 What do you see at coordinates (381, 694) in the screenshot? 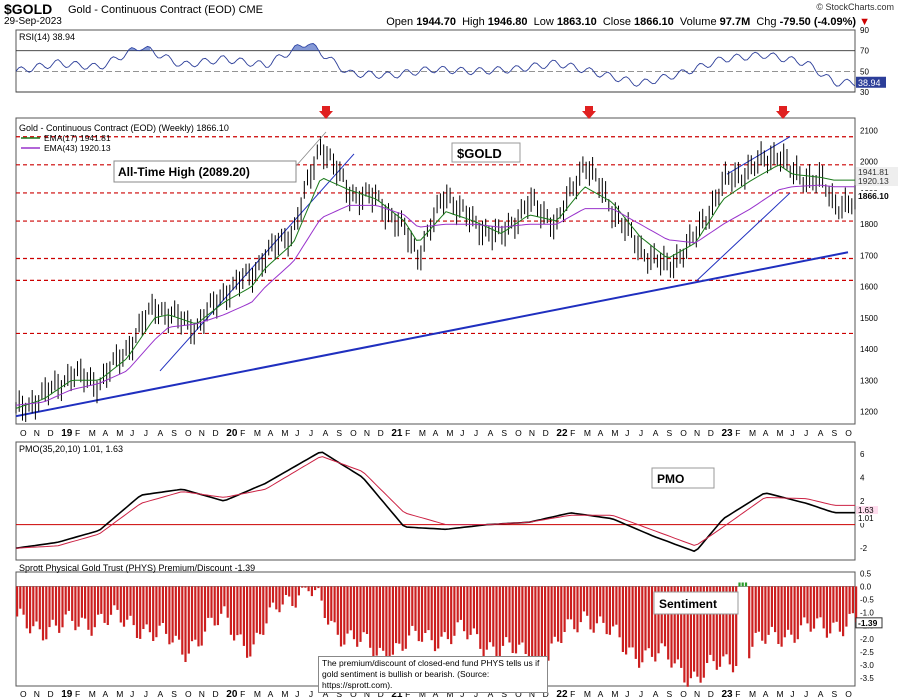
I see `sentiment-x-tick-label: D` at bounding box center [381, 694].